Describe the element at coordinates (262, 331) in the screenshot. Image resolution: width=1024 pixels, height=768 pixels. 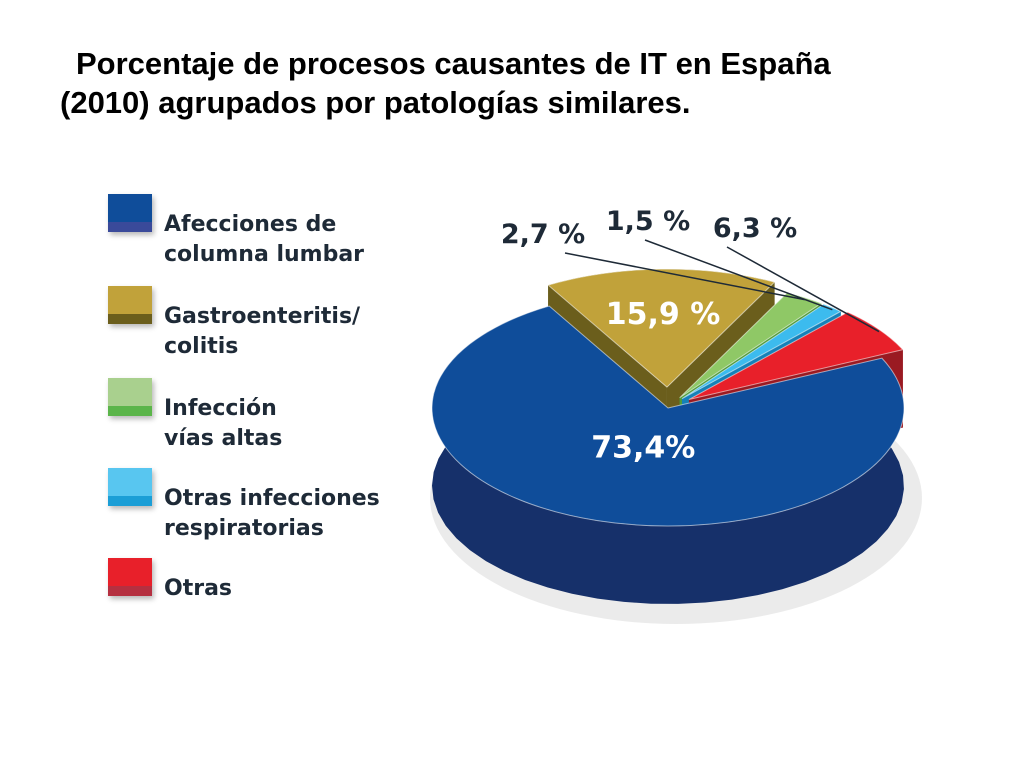
I see `legend-label-gastroenteritis: Gastroenteritis/ colitis` at that location.